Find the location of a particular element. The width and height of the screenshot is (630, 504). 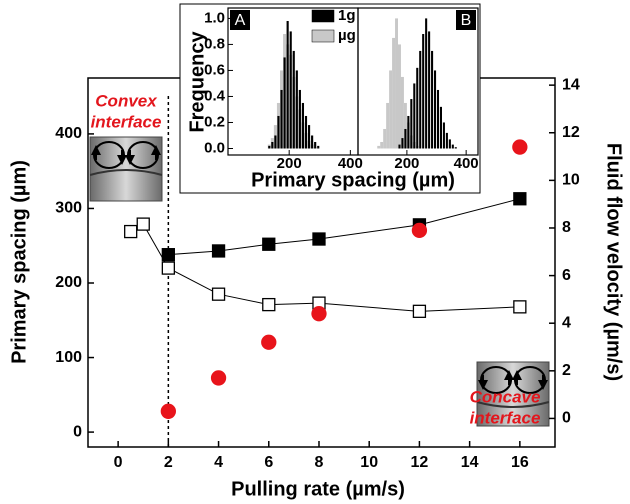

y2-tick-label: 10 is located at coordinates (571, 180).